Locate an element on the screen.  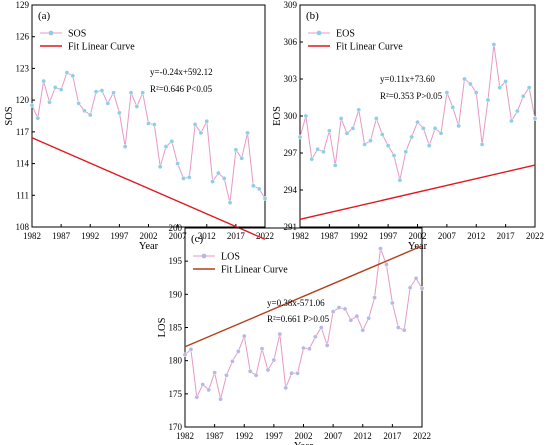
legend-series-label: LOS is located at coordinates (230, 257).